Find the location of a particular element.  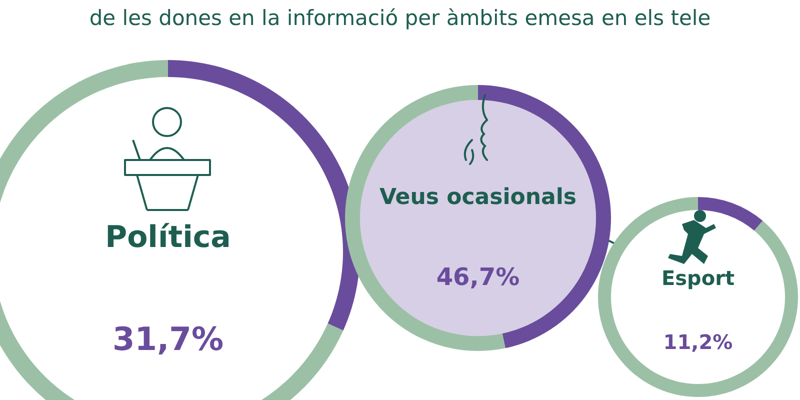

text: Veus ocasionals is located at coordinates (478, 197).